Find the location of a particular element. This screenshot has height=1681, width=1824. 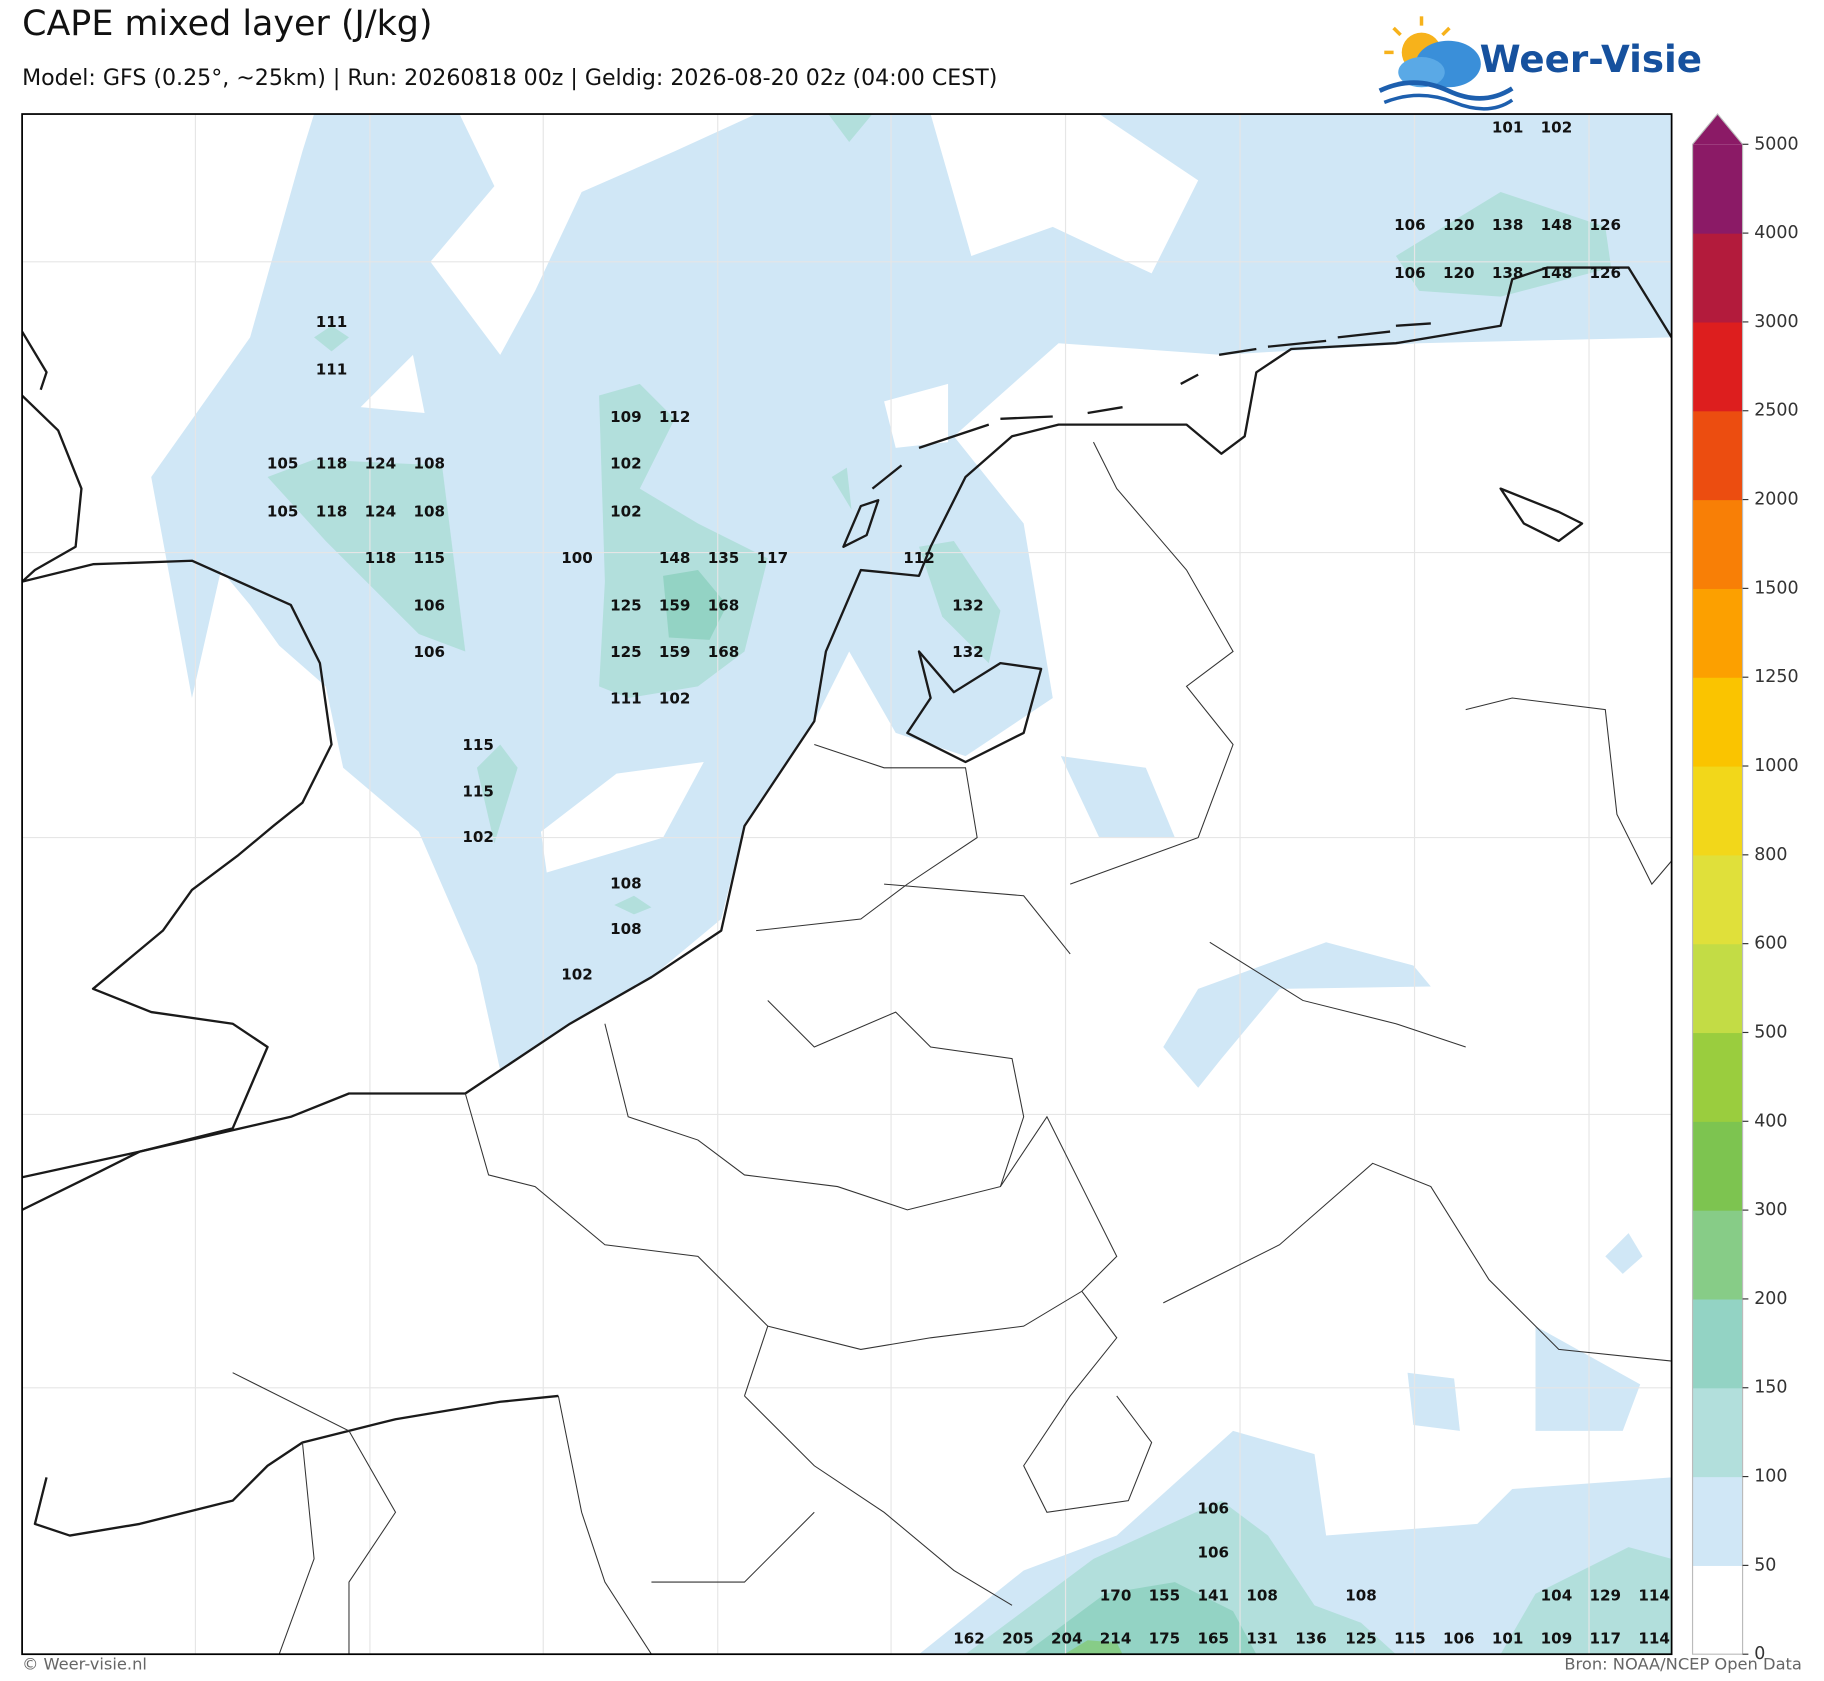

value-label: 204 is located at coordinates (1067, 1639).